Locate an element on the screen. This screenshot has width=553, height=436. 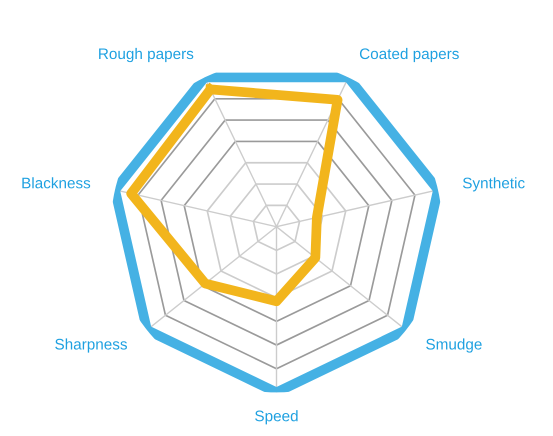
spoke-label: Speed is located at coordinates (276, 417).